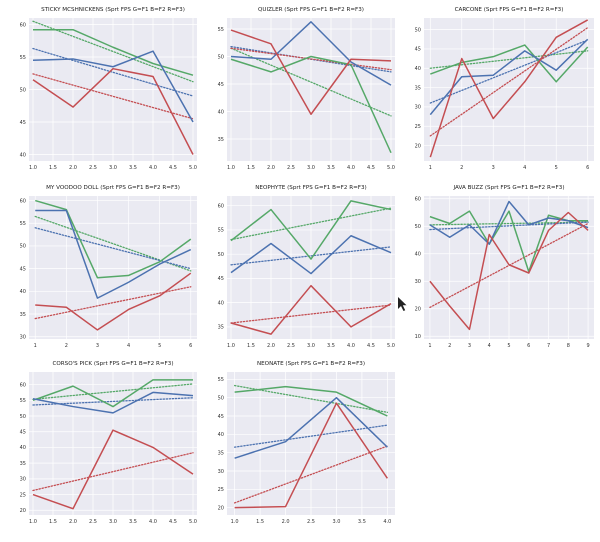 This screenshot has height=542, width=600. Describe the element at coordinates (291, 346) in the screenshot. I see `x-tick-label: 2.5` at that location.